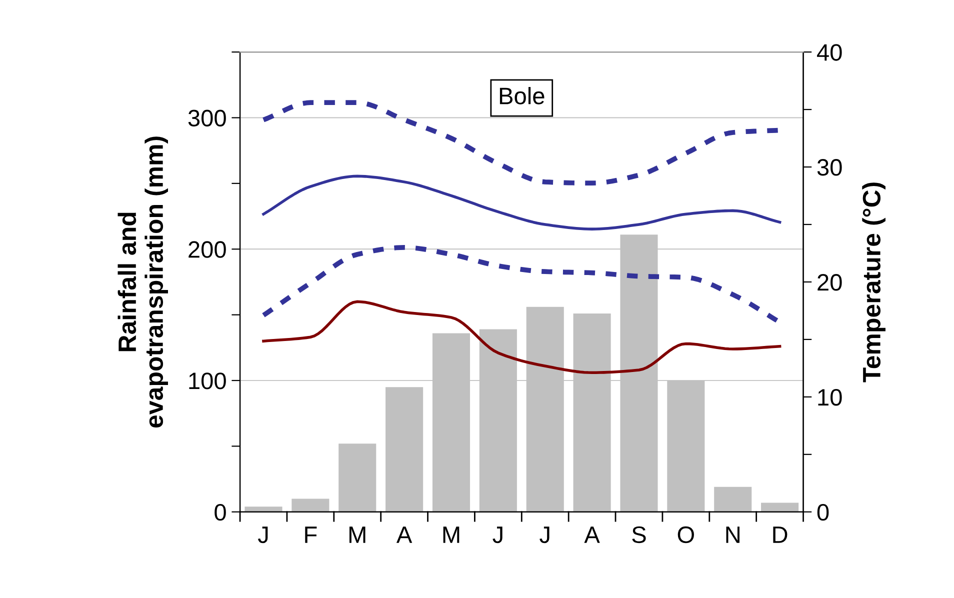  What do you see at coordinates (207, 249) in the screenshot?
I see `y-tick-label: 200` at bounding box center [207, 249].